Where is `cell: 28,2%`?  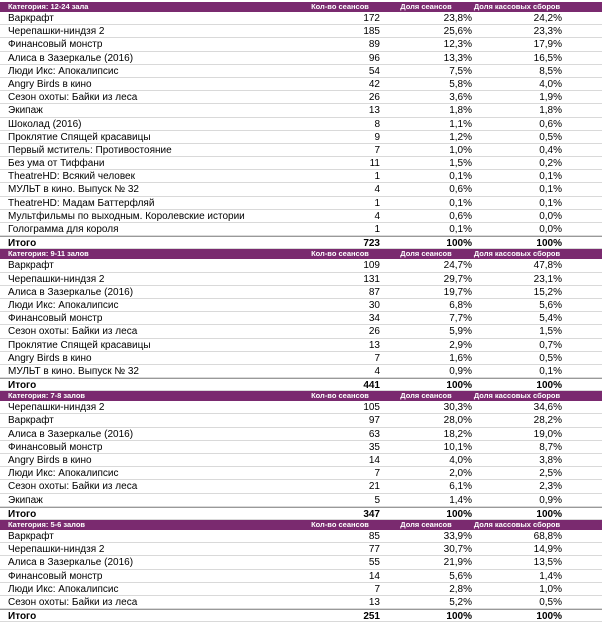 cell: 28,2% is located at coordinates (547, 421).